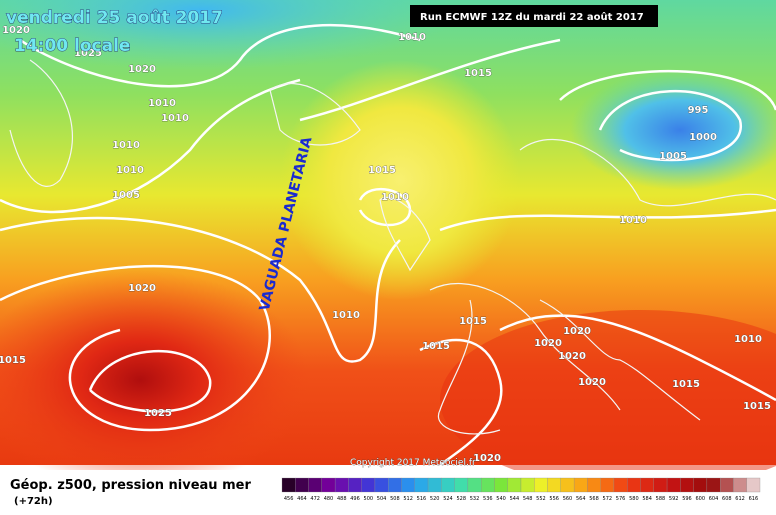 Image resolution: width=776 pixels, height=515 pixels. I want to click on isobar-label: 1000, so click(703, 137).